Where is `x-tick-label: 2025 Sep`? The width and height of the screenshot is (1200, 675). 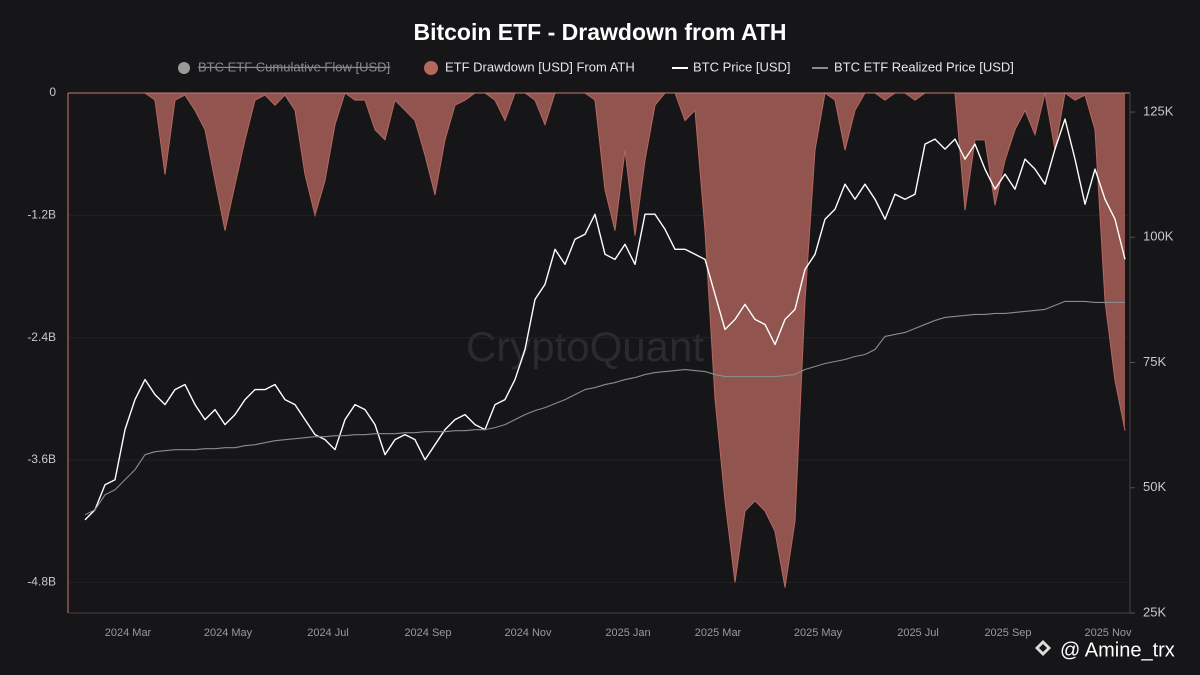
x-tick-label: 2025 Sep is located at coordinates (1007, 633).